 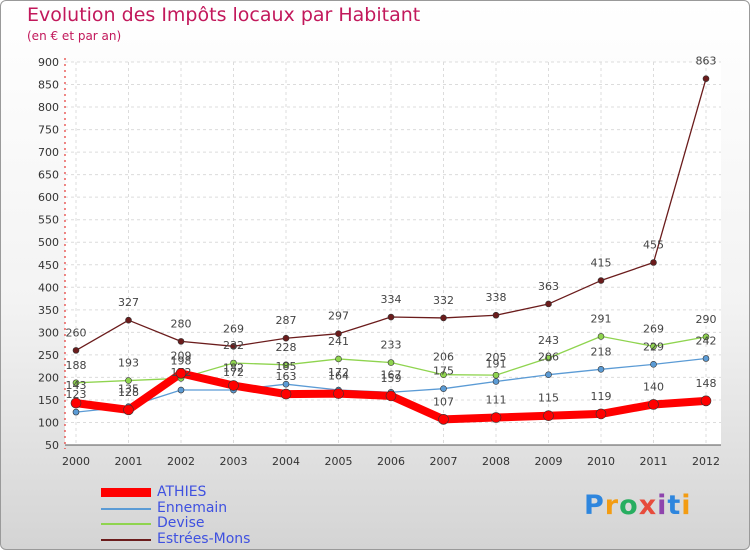 What do you see at coordinates (48, 175) in the screenshot?
I see `y-tick-label: 650` at bounding box center [48, 175].